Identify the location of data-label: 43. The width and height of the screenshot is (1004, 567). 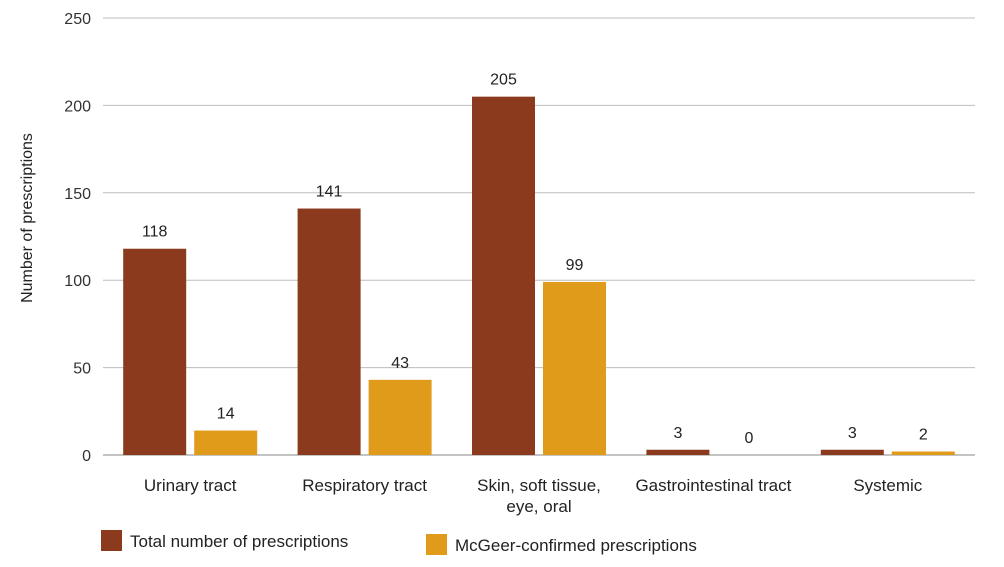
(400, 363).